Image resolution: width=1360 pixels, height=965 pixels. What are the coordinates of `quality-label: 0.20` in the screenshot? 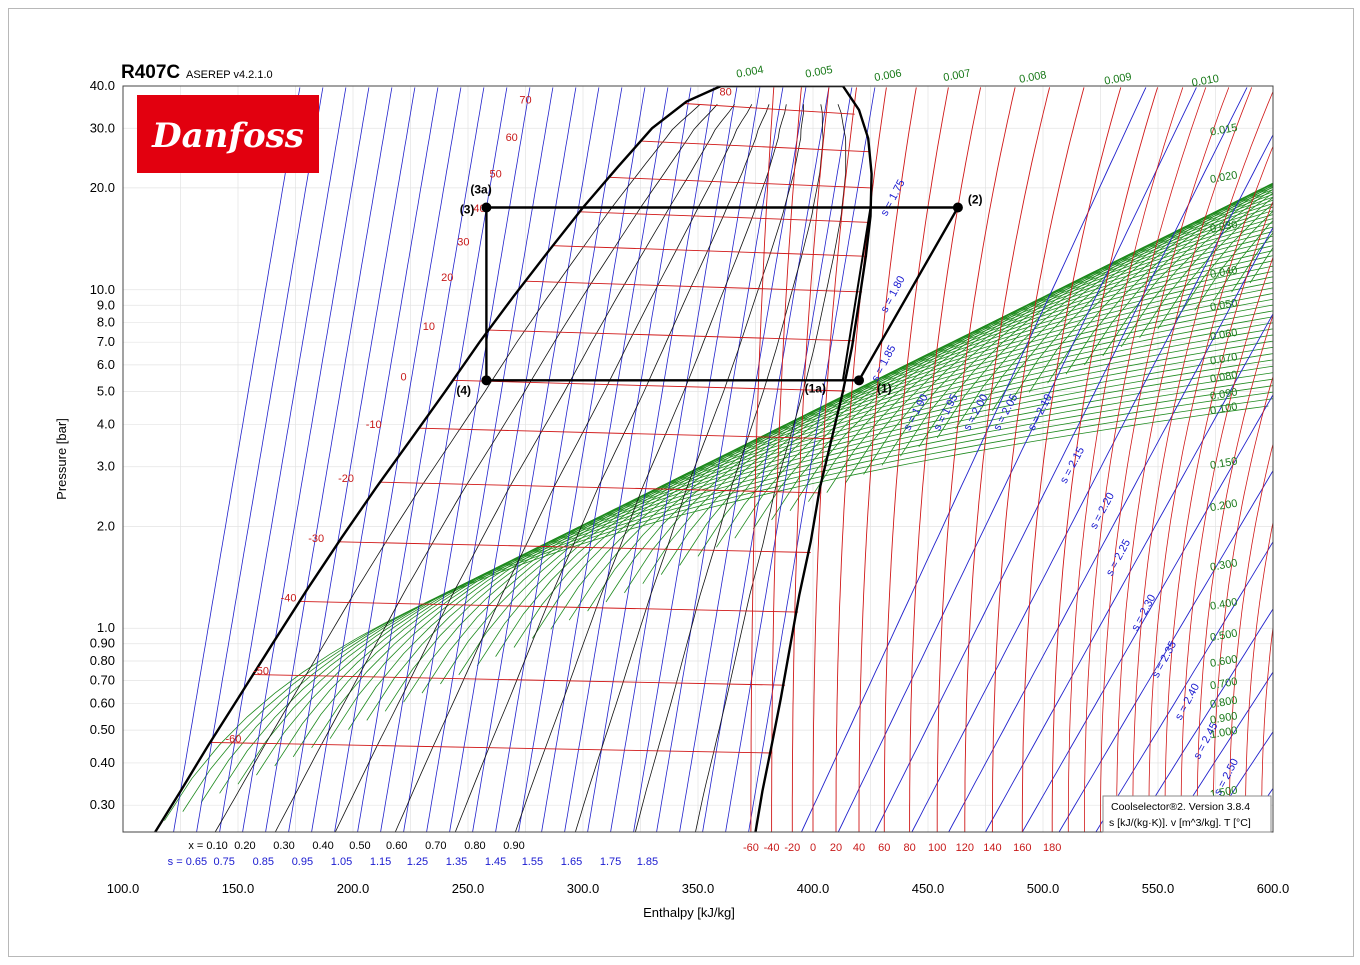 It's located at (244, 846).